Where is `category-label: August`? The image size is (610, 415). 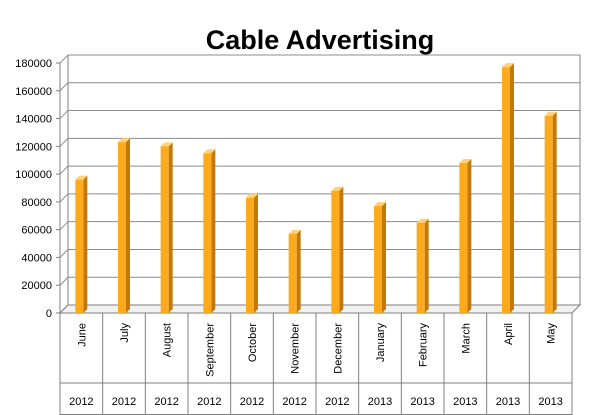
category-label: August is located at coordinates (168, 340).